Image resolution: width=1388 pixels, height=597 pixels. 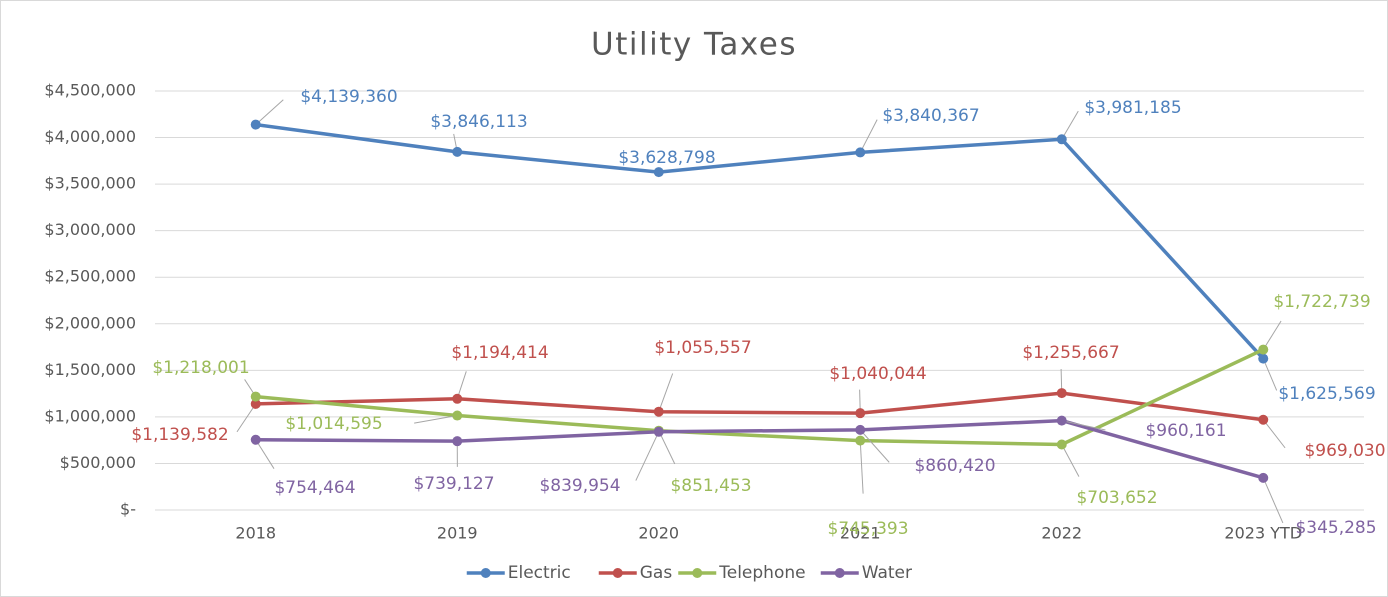 What do you see at coordinates (90, 183) in the screenshot?
I see `y-tick-label: $3,500,000` at bounding box center [90, 183].